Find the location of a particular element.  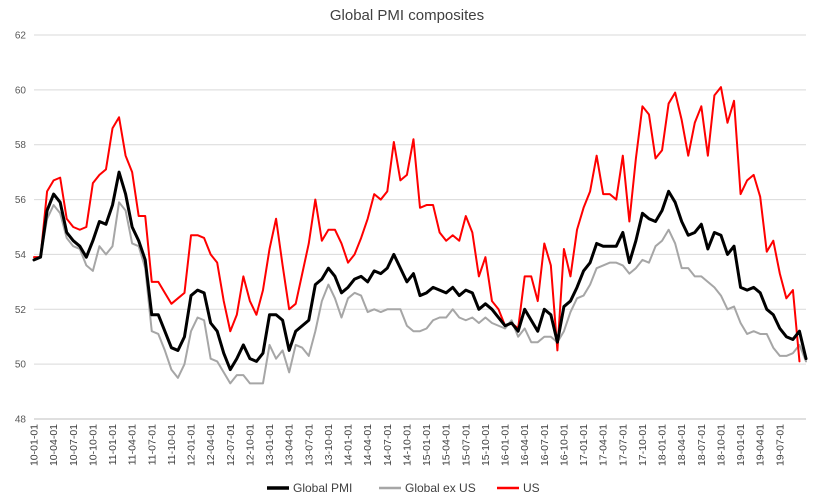

x-tick-label: 19-04-01 is located at coordinates (761, 445).